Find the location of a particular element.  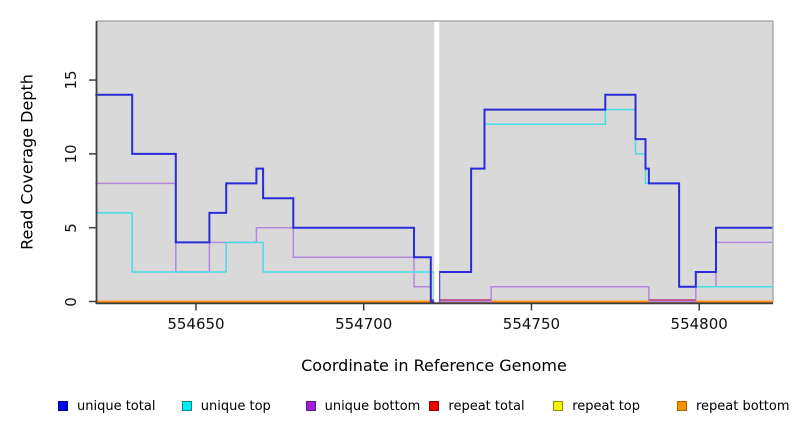

y-tick-label: 10 is located at coordinates (71, 154).